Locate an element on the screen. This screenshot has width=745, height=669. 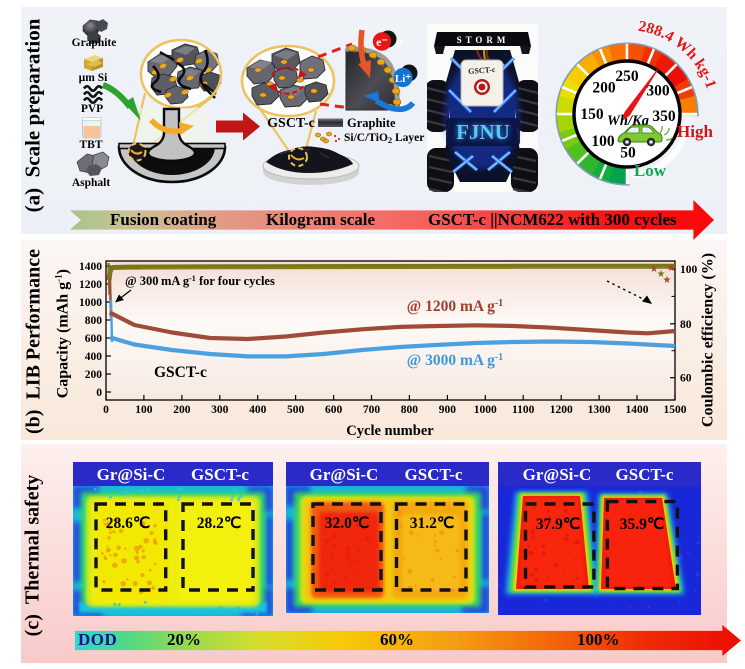
svg-text: 60 is located at coordinates (686, 379).